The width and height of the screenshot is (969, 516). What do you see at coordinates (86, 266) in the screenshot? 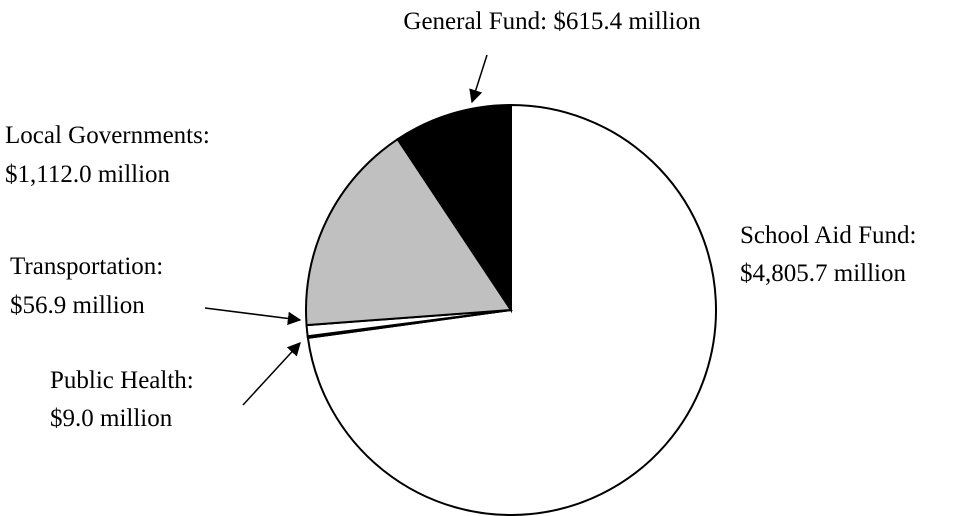
I see `category-label: Transportation:` at bounding box center [86, 266].